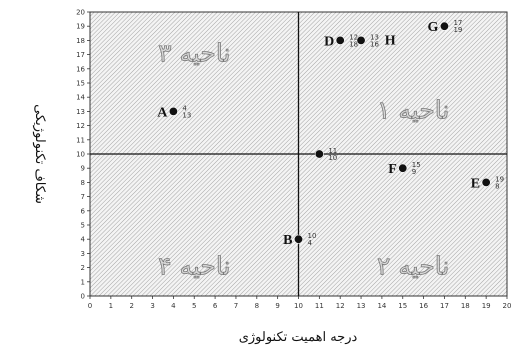 The image size is (511, 349). What do you see at coordinates (287, 240) in the screenshot?
I see `point-label-b: B` at bounding box center [287, 240].